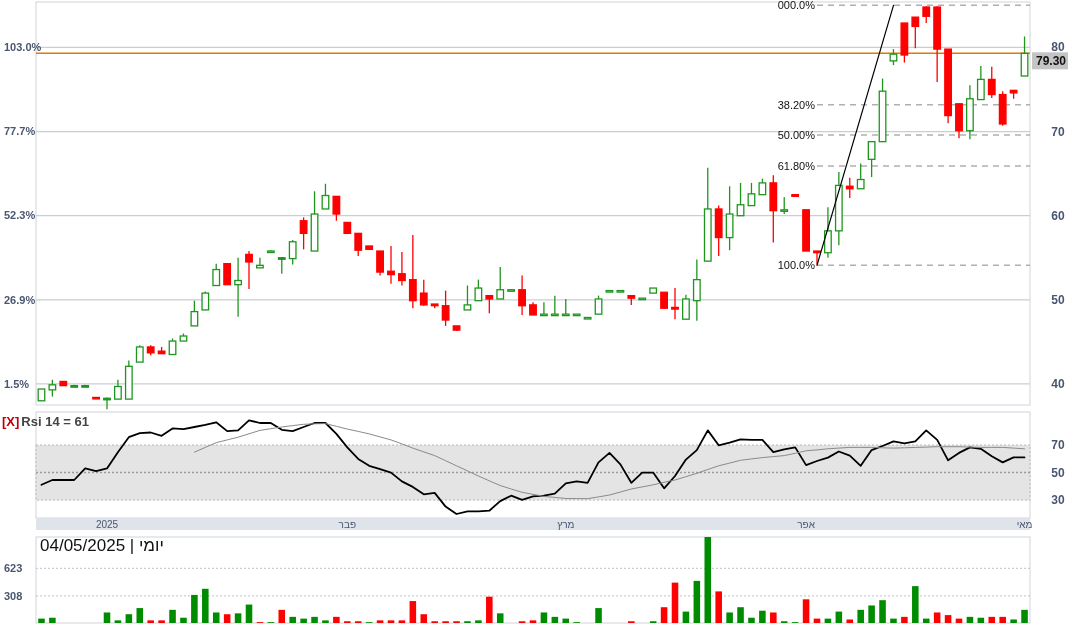 This screenshot has width=1068, height=626. I want to click on text: [X], so click(11, 421).